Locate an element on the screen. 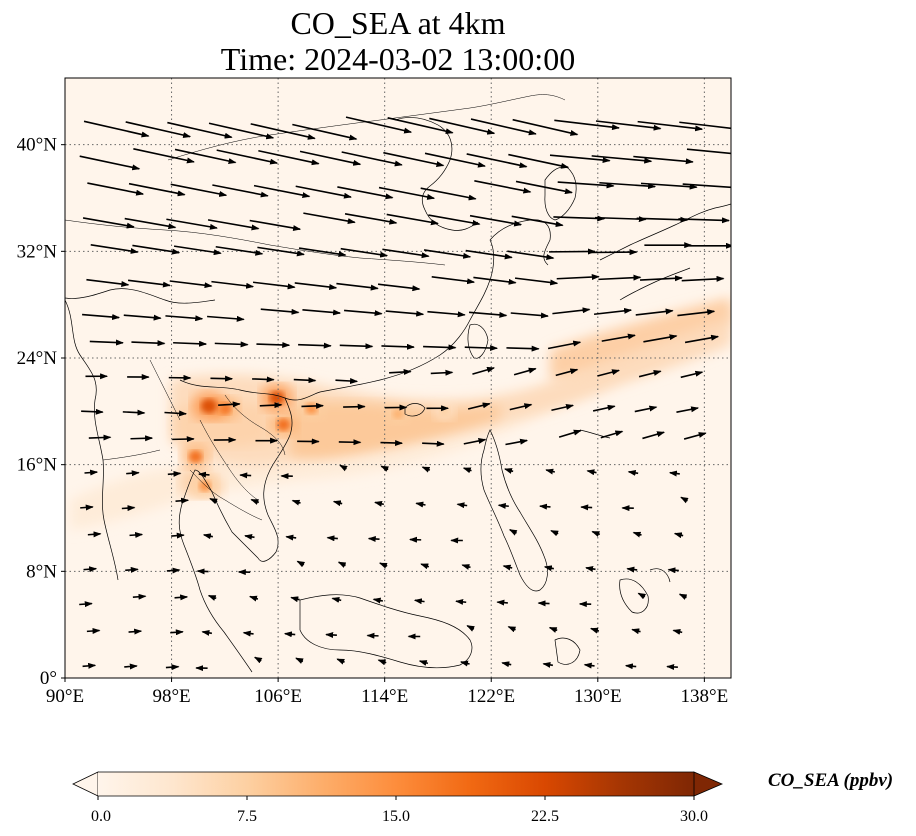 The image size is (916, 836). colorbar: 0.0 7.5 15.0 22.5 30.0 is located at coordinates (398, 798).